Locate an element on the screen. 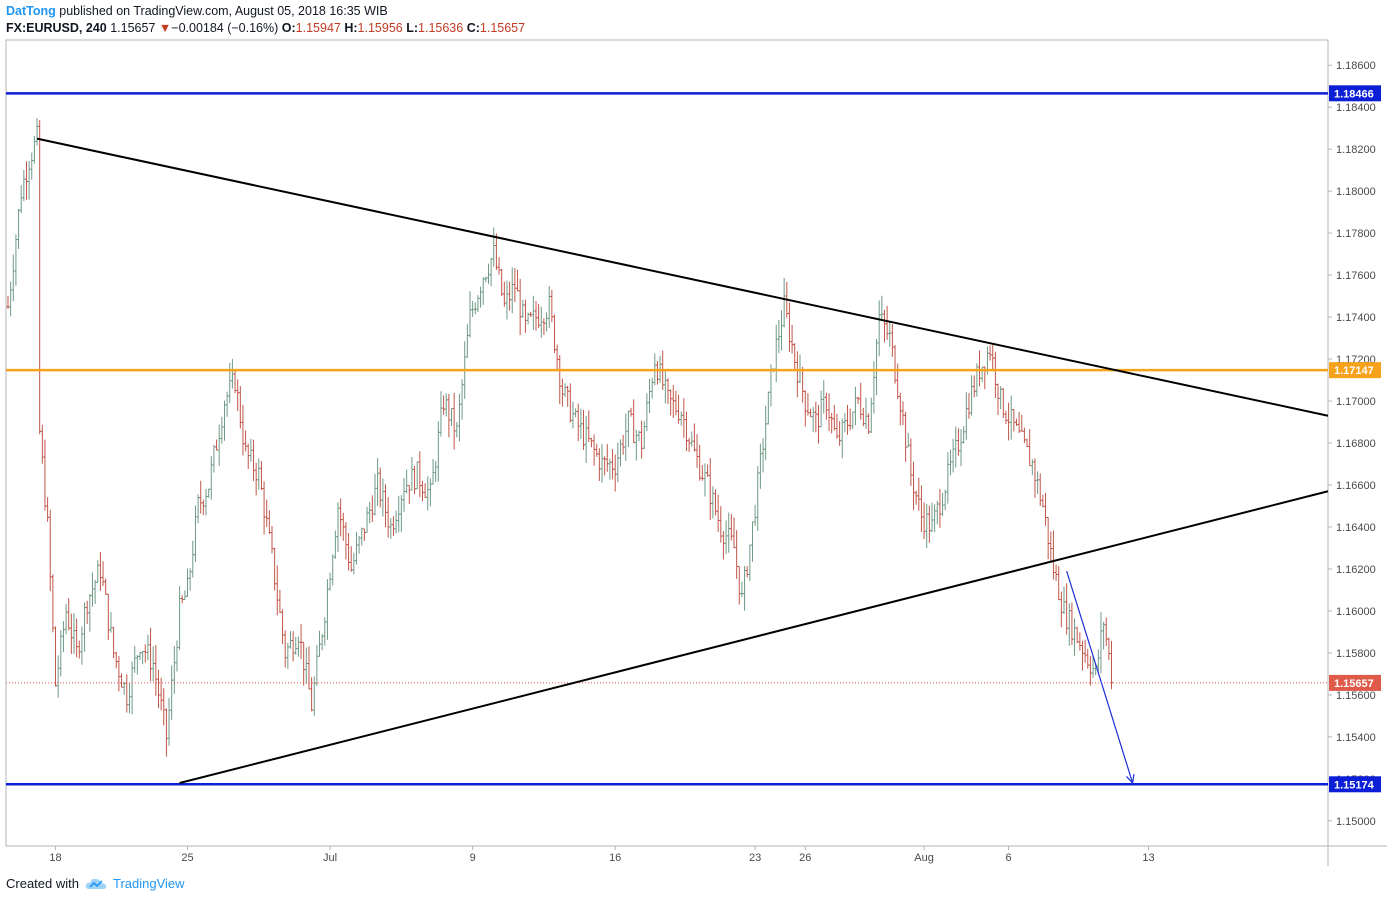 This screenshot has height=902, width=1387. tradingview-link: TradingView is located at coordinates (148, 883).